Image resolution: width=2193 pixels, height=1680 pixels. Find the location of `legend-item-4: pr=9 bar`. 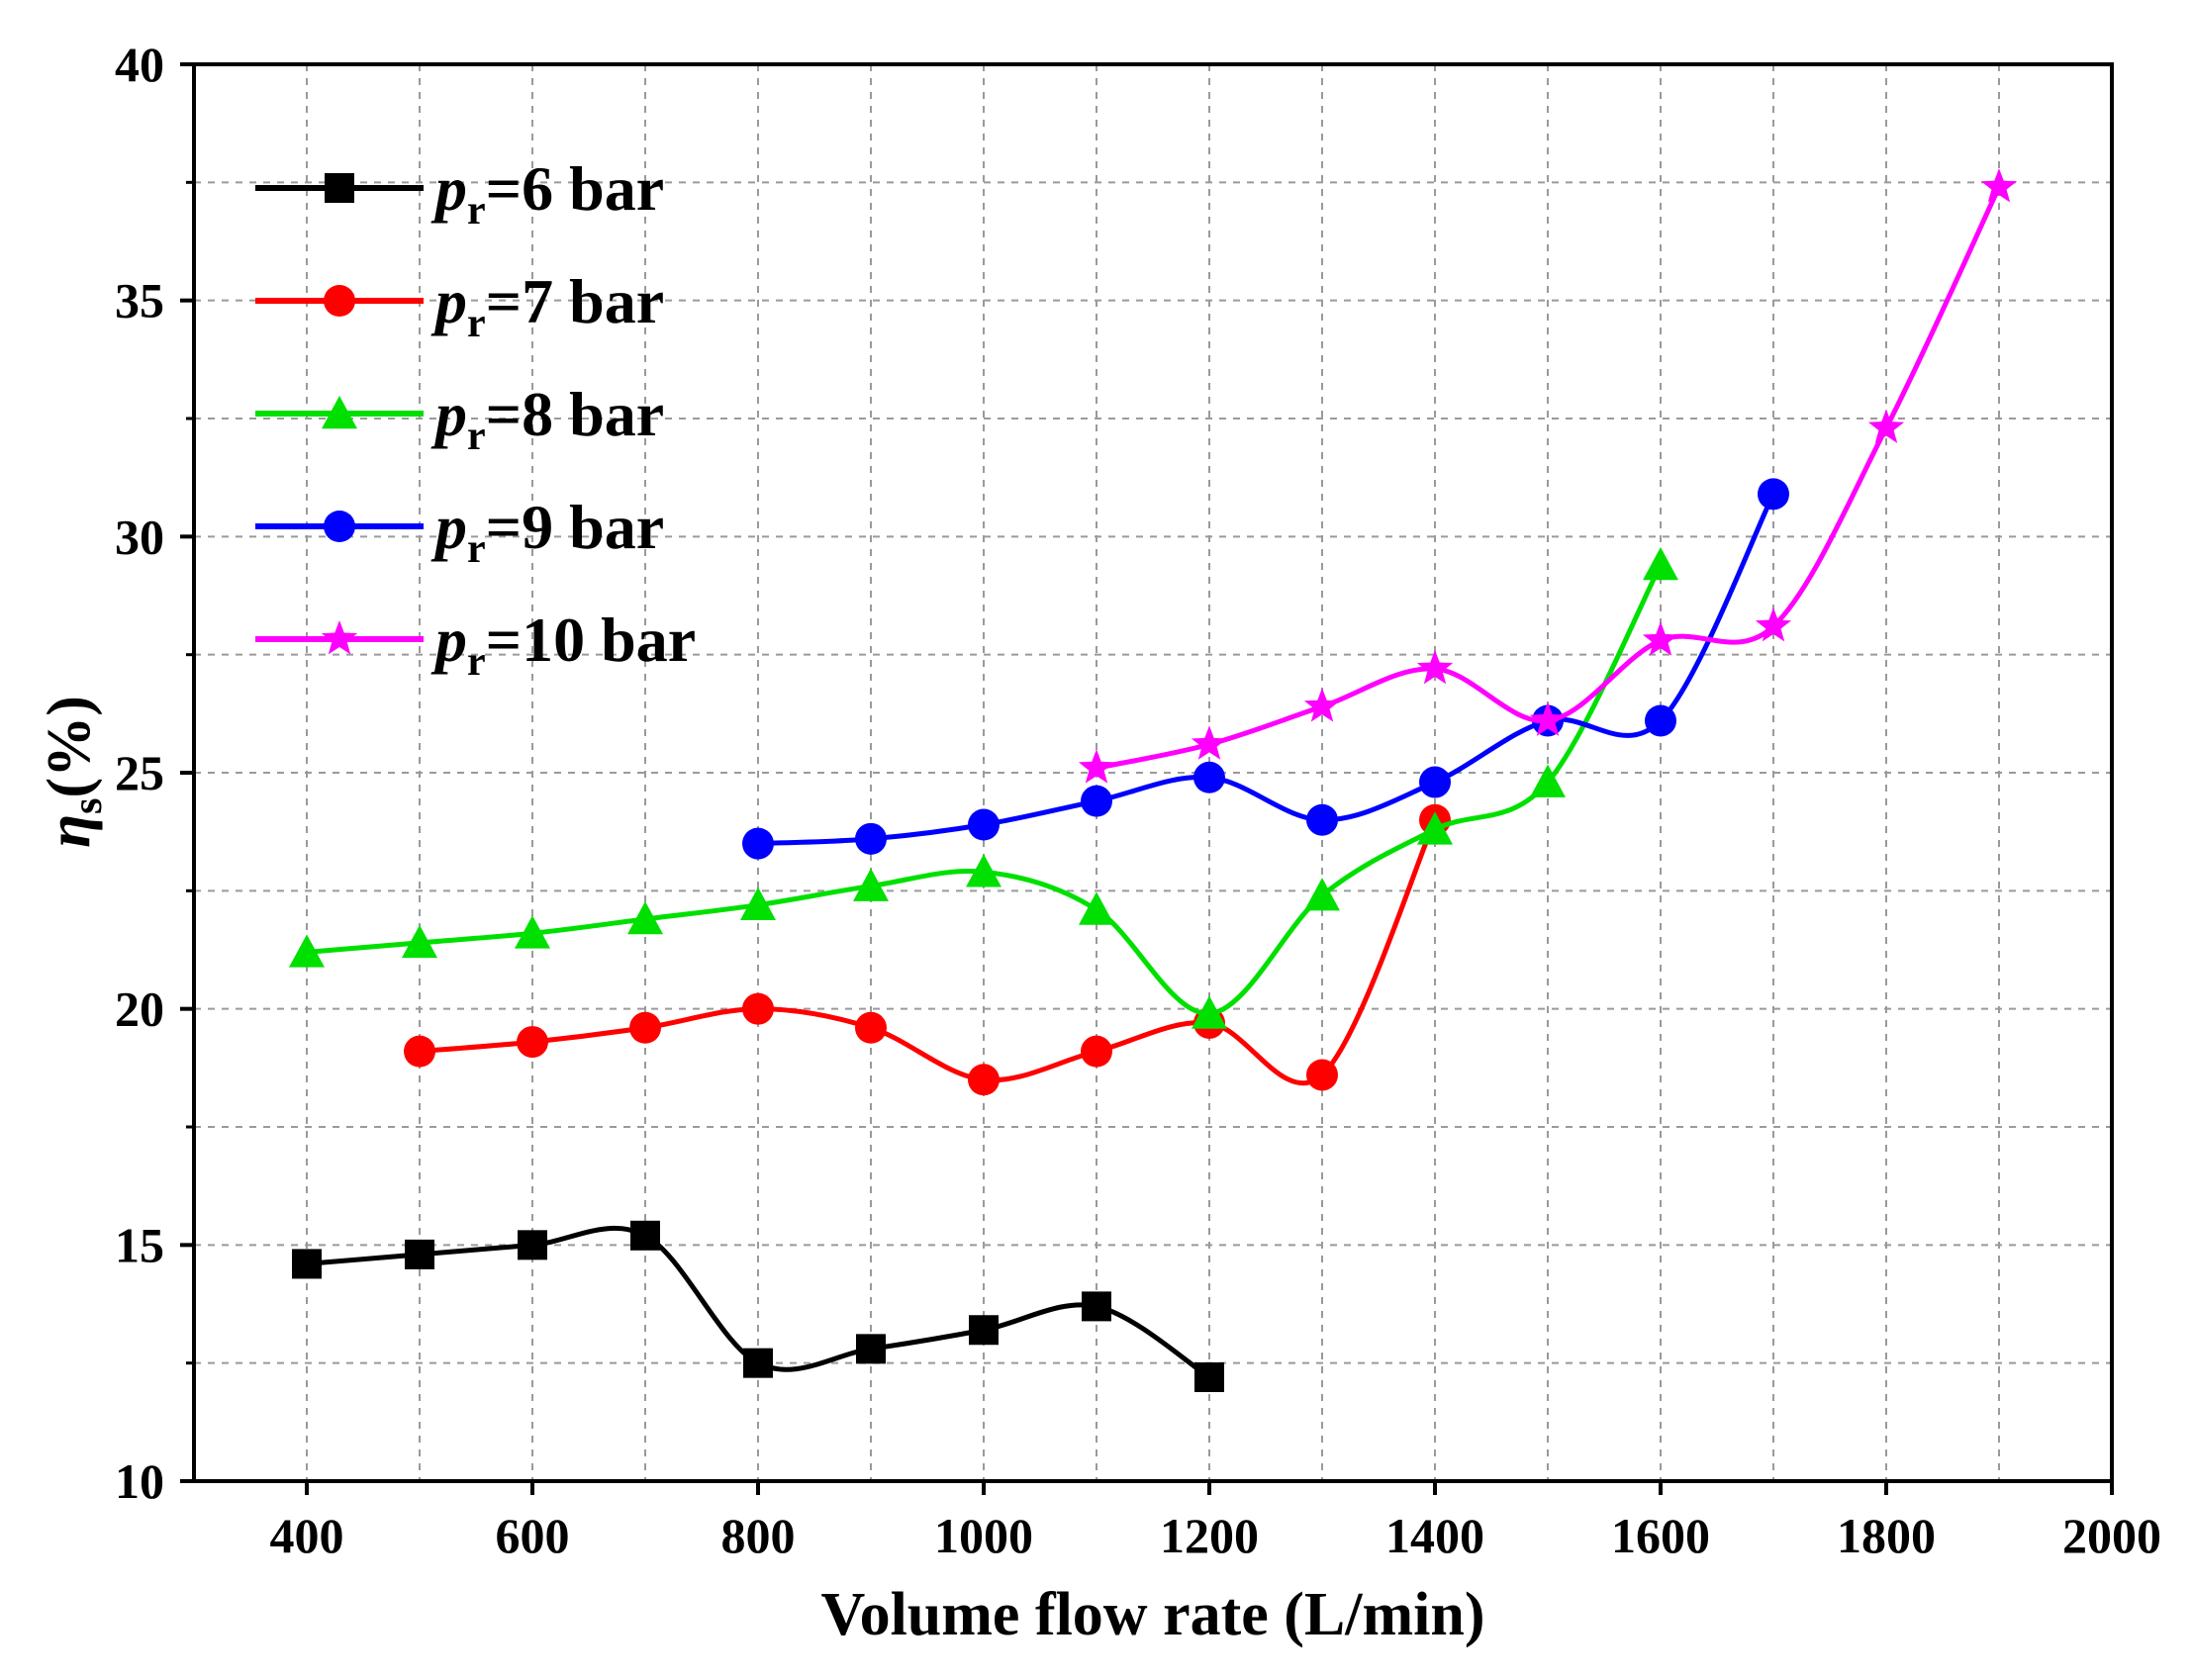

legend-item-4: pr=9 bar is located at coordinates (459, 532).